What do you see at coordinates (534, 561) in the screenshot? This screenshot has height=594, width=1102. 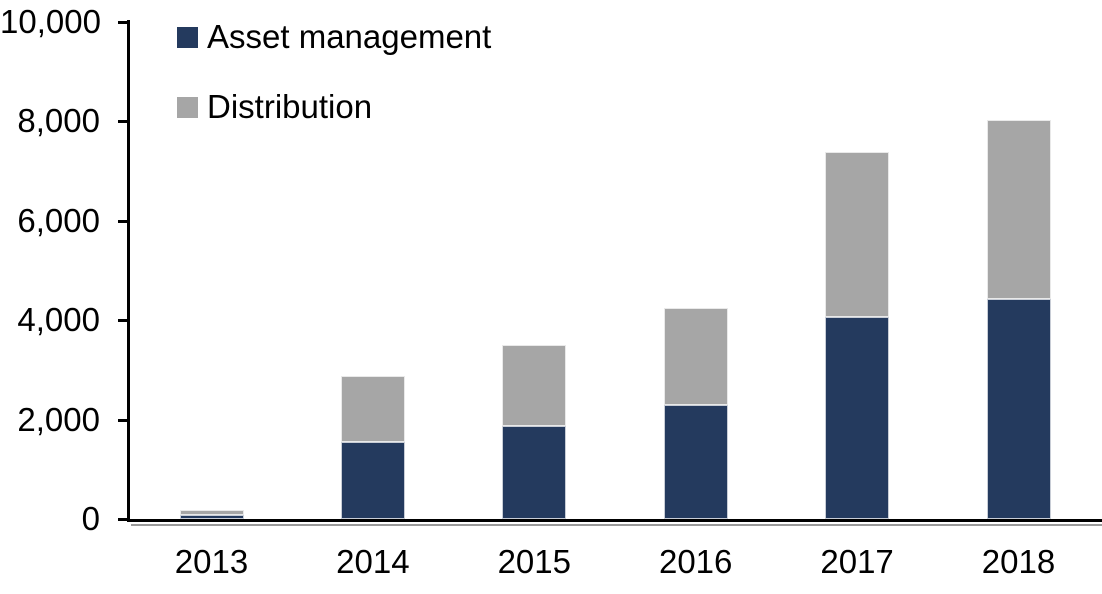 I see `x-tick-label-2015: 2015` at bounding box center [534, 561].